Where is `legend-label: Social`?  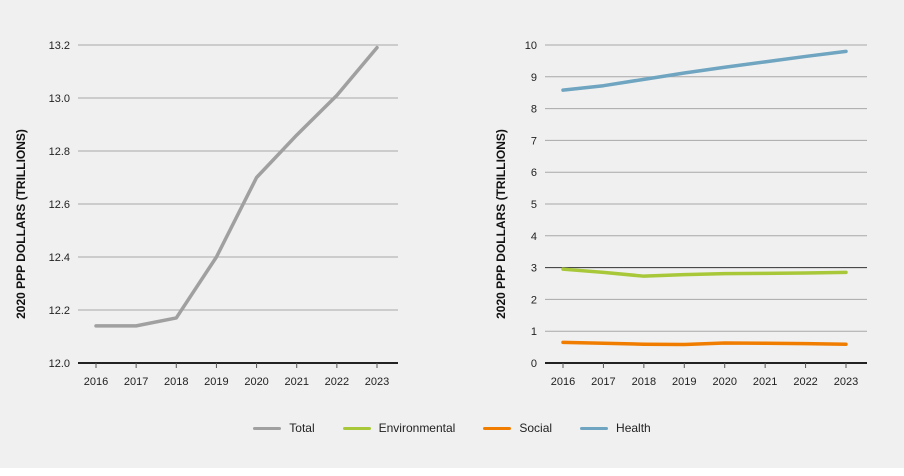
legend-label: Social is located at coordinates (536, 428).